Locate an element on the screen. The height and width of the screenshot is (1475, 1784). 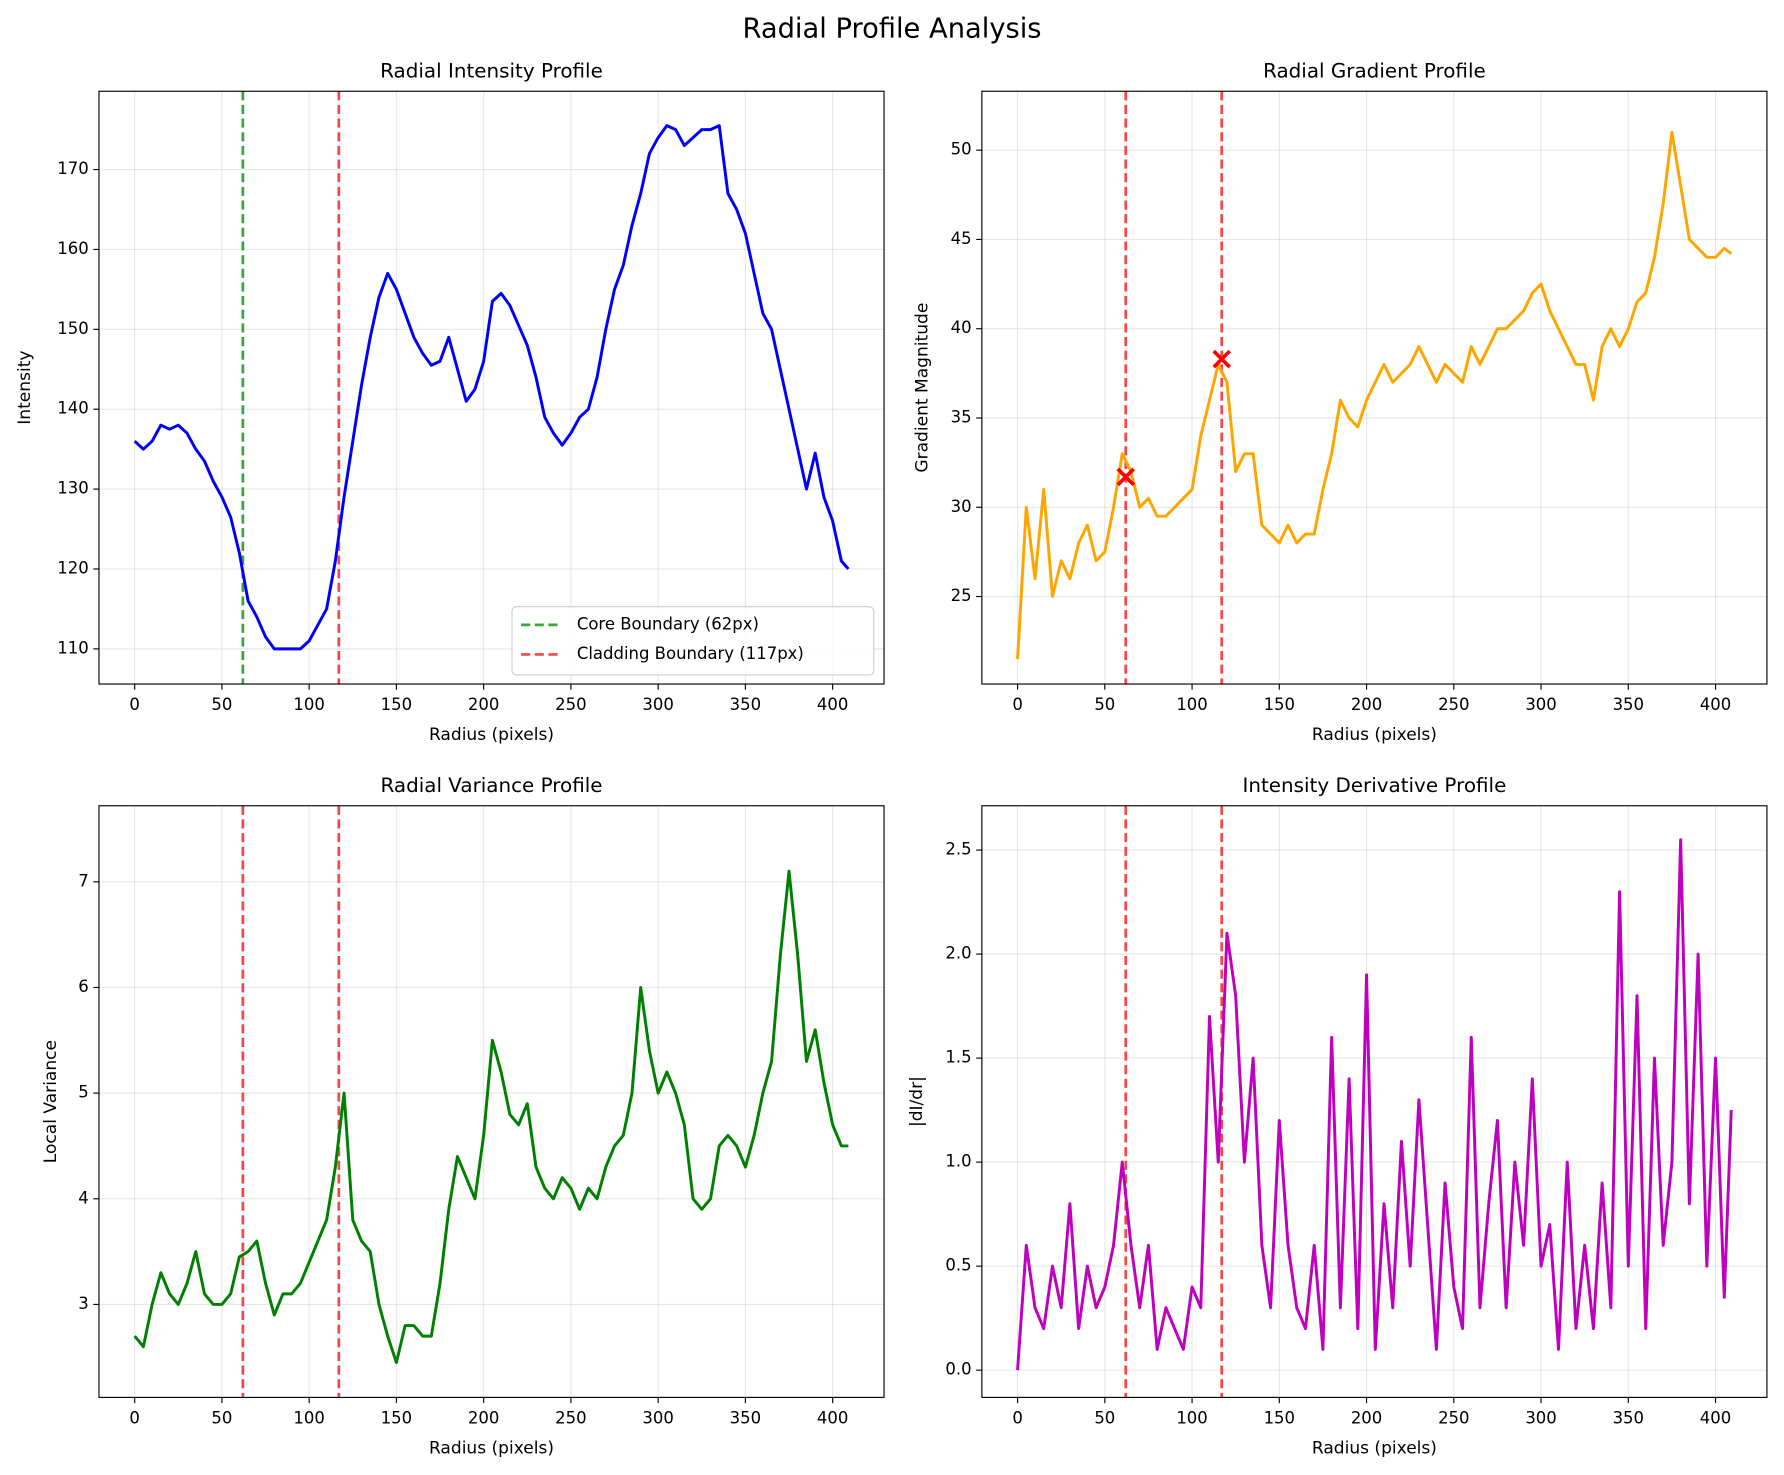
y-tick-label: 150 is located at coordinates (72, 328).